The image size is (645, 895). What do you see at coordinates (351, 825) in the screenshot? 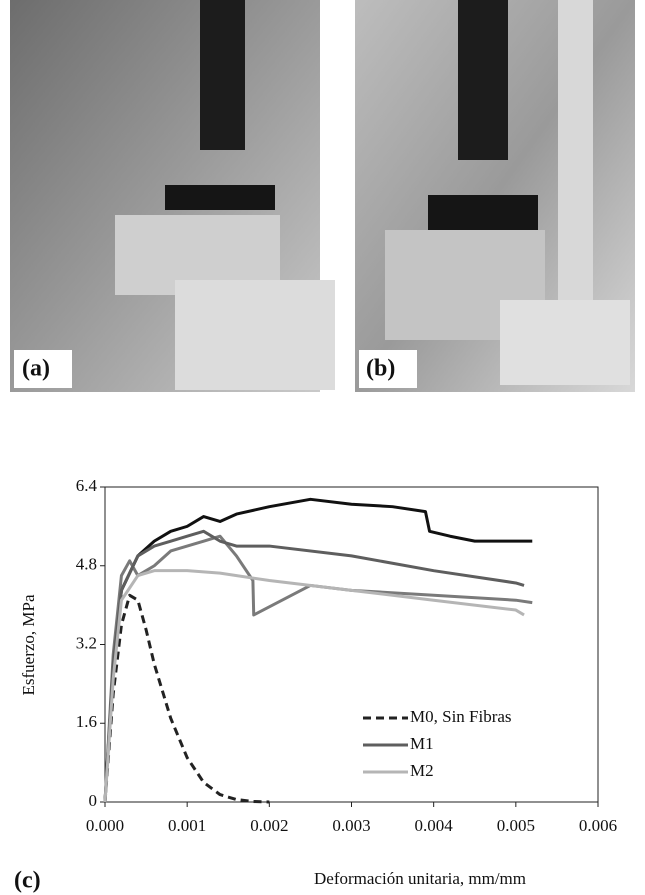
I see `x-tick-label: 0.003` at bounding box center [351, 825].